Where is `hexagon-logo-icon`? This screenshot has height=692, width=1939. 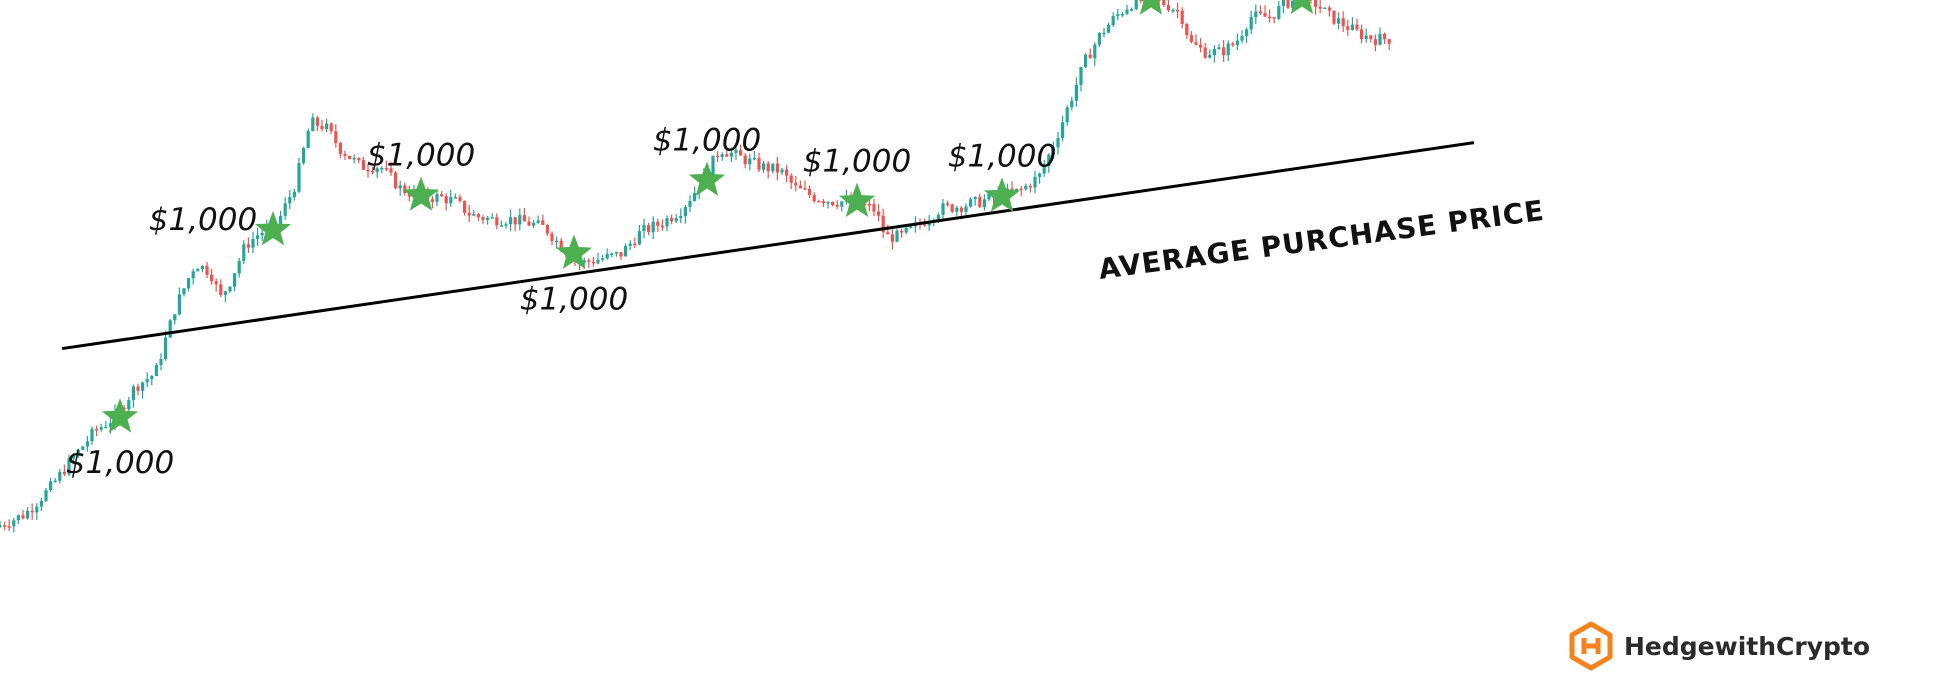 hexagon-logo-icon is located at coordinates (1591, 646).